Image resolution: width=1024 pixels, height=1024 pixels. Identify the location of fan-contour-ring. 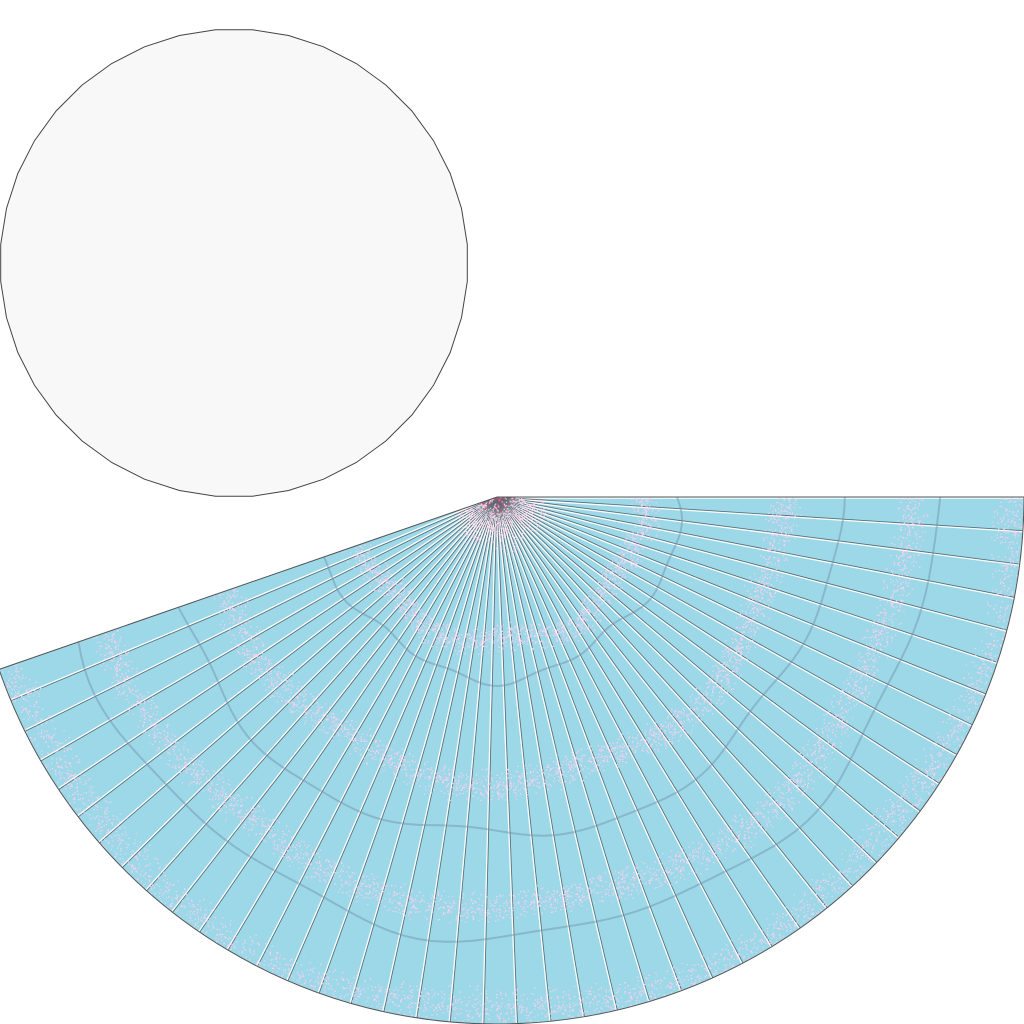
(503, 592).